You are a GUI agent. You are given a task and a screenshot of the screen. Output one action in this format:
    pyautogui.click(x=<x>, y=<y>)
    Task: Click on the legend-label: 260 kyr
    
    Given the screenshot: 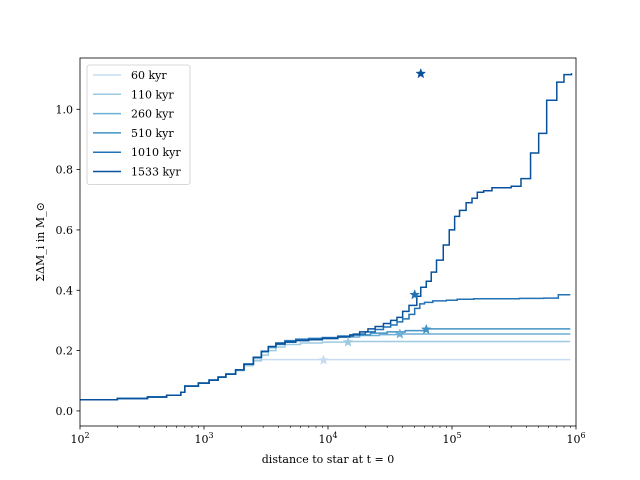 What is the action you would take?
    pyautogui.click(x=152, y=114)
    